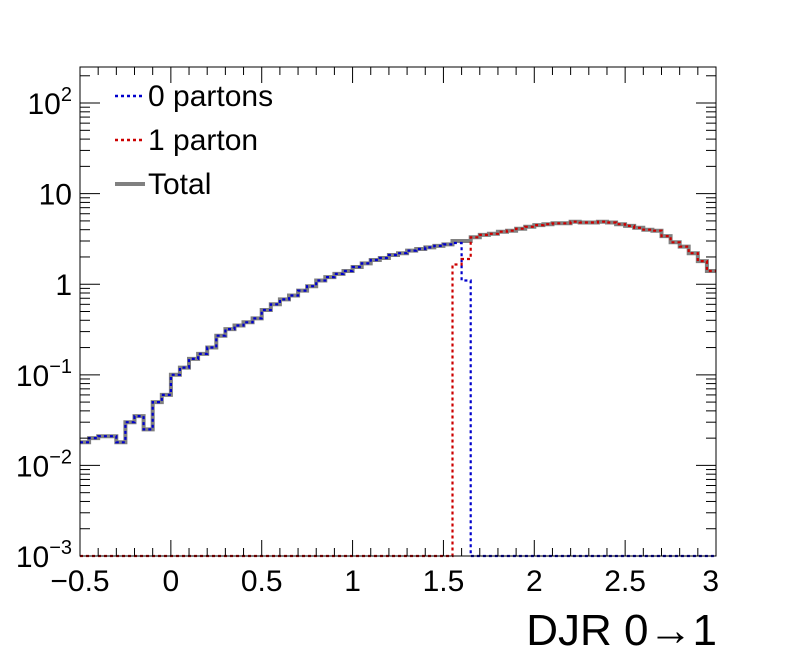  I want to click on legend: 0 partons 1 parton Total, so click(194, 140).